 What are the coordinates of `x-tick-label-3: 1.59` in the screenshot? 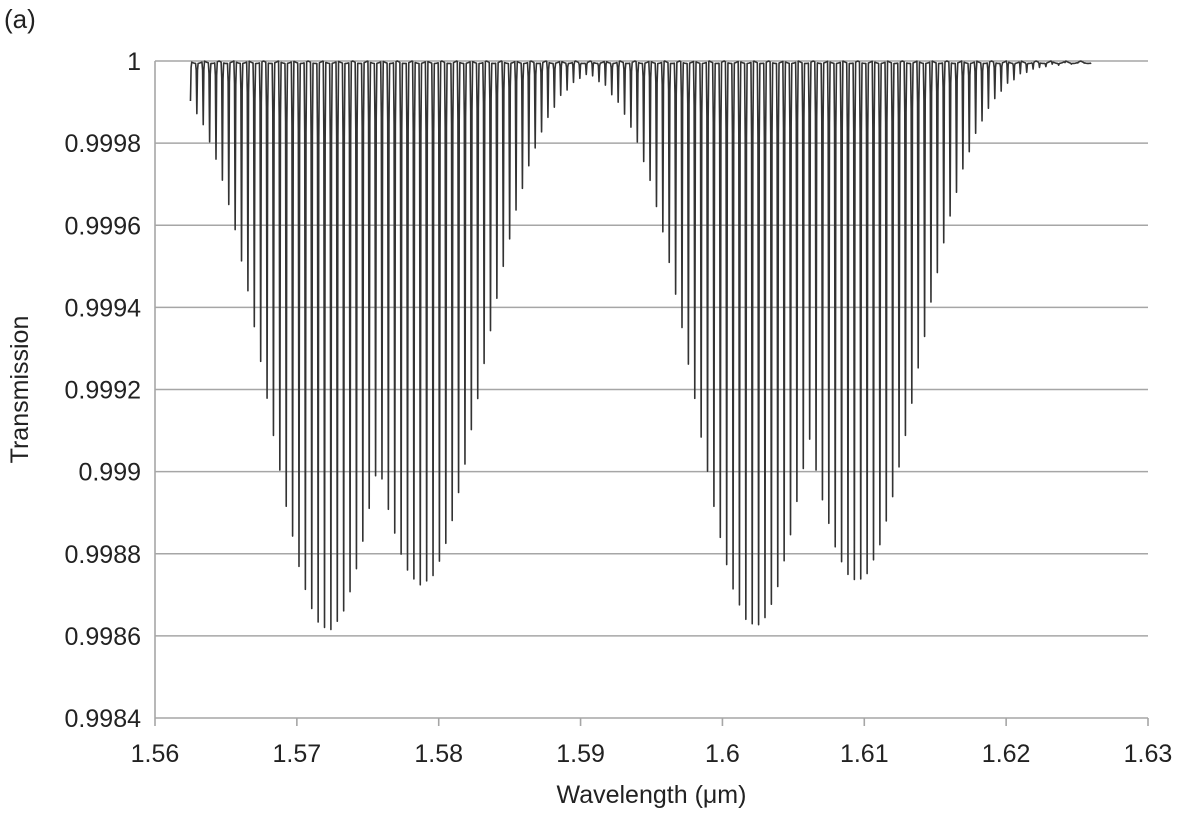 It's located at (580, 754).